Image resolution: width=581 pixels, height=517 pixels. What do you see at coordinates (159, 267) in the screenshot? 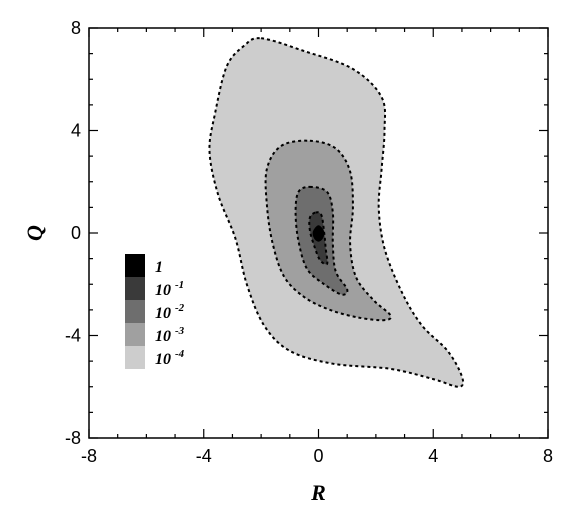
I see `legend-label: 1` at bounding box center [159, 267].